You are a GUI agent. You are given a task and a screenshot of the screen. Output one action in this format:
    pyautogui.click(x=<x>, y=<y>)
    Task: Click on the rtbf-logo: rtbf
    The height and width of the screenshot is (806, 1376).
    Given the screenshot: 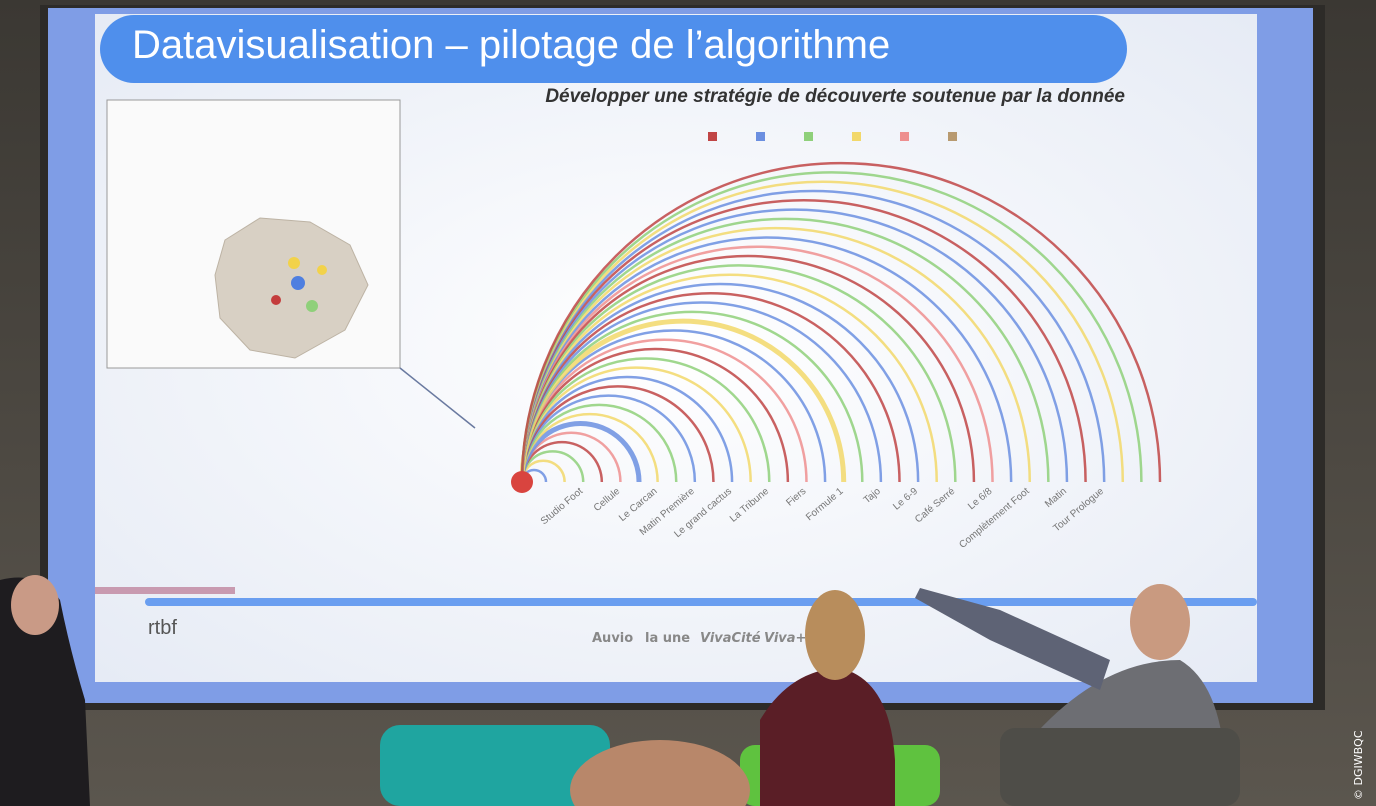 What is the action you would take?
    pyautogui.click(x=162, y=628)
    